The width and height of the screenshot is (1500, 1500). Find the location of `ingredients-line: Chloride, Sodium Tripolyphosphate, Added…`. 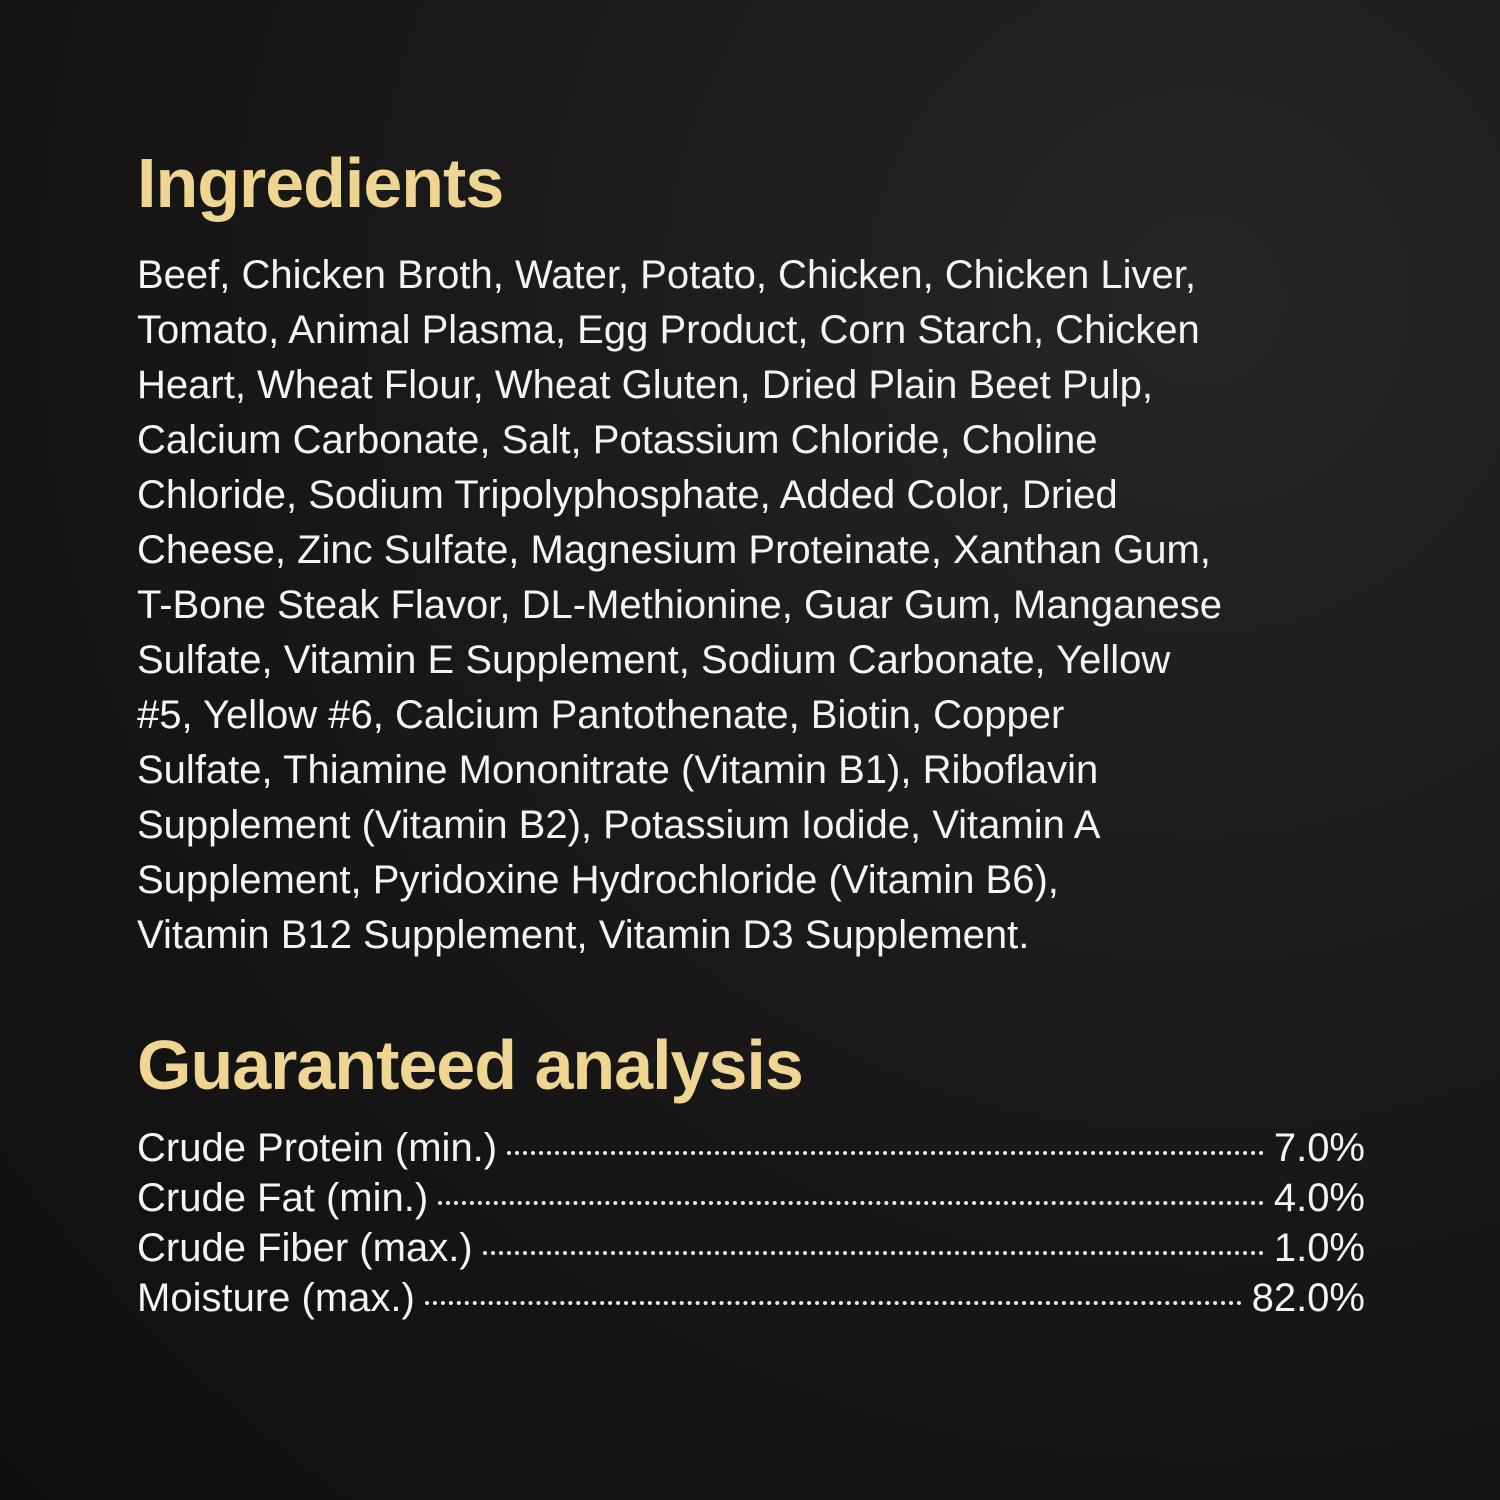

ingredients-line: Chloride, Sodium Tripolyphosphate, Added… is located at coordinates (627, 495).